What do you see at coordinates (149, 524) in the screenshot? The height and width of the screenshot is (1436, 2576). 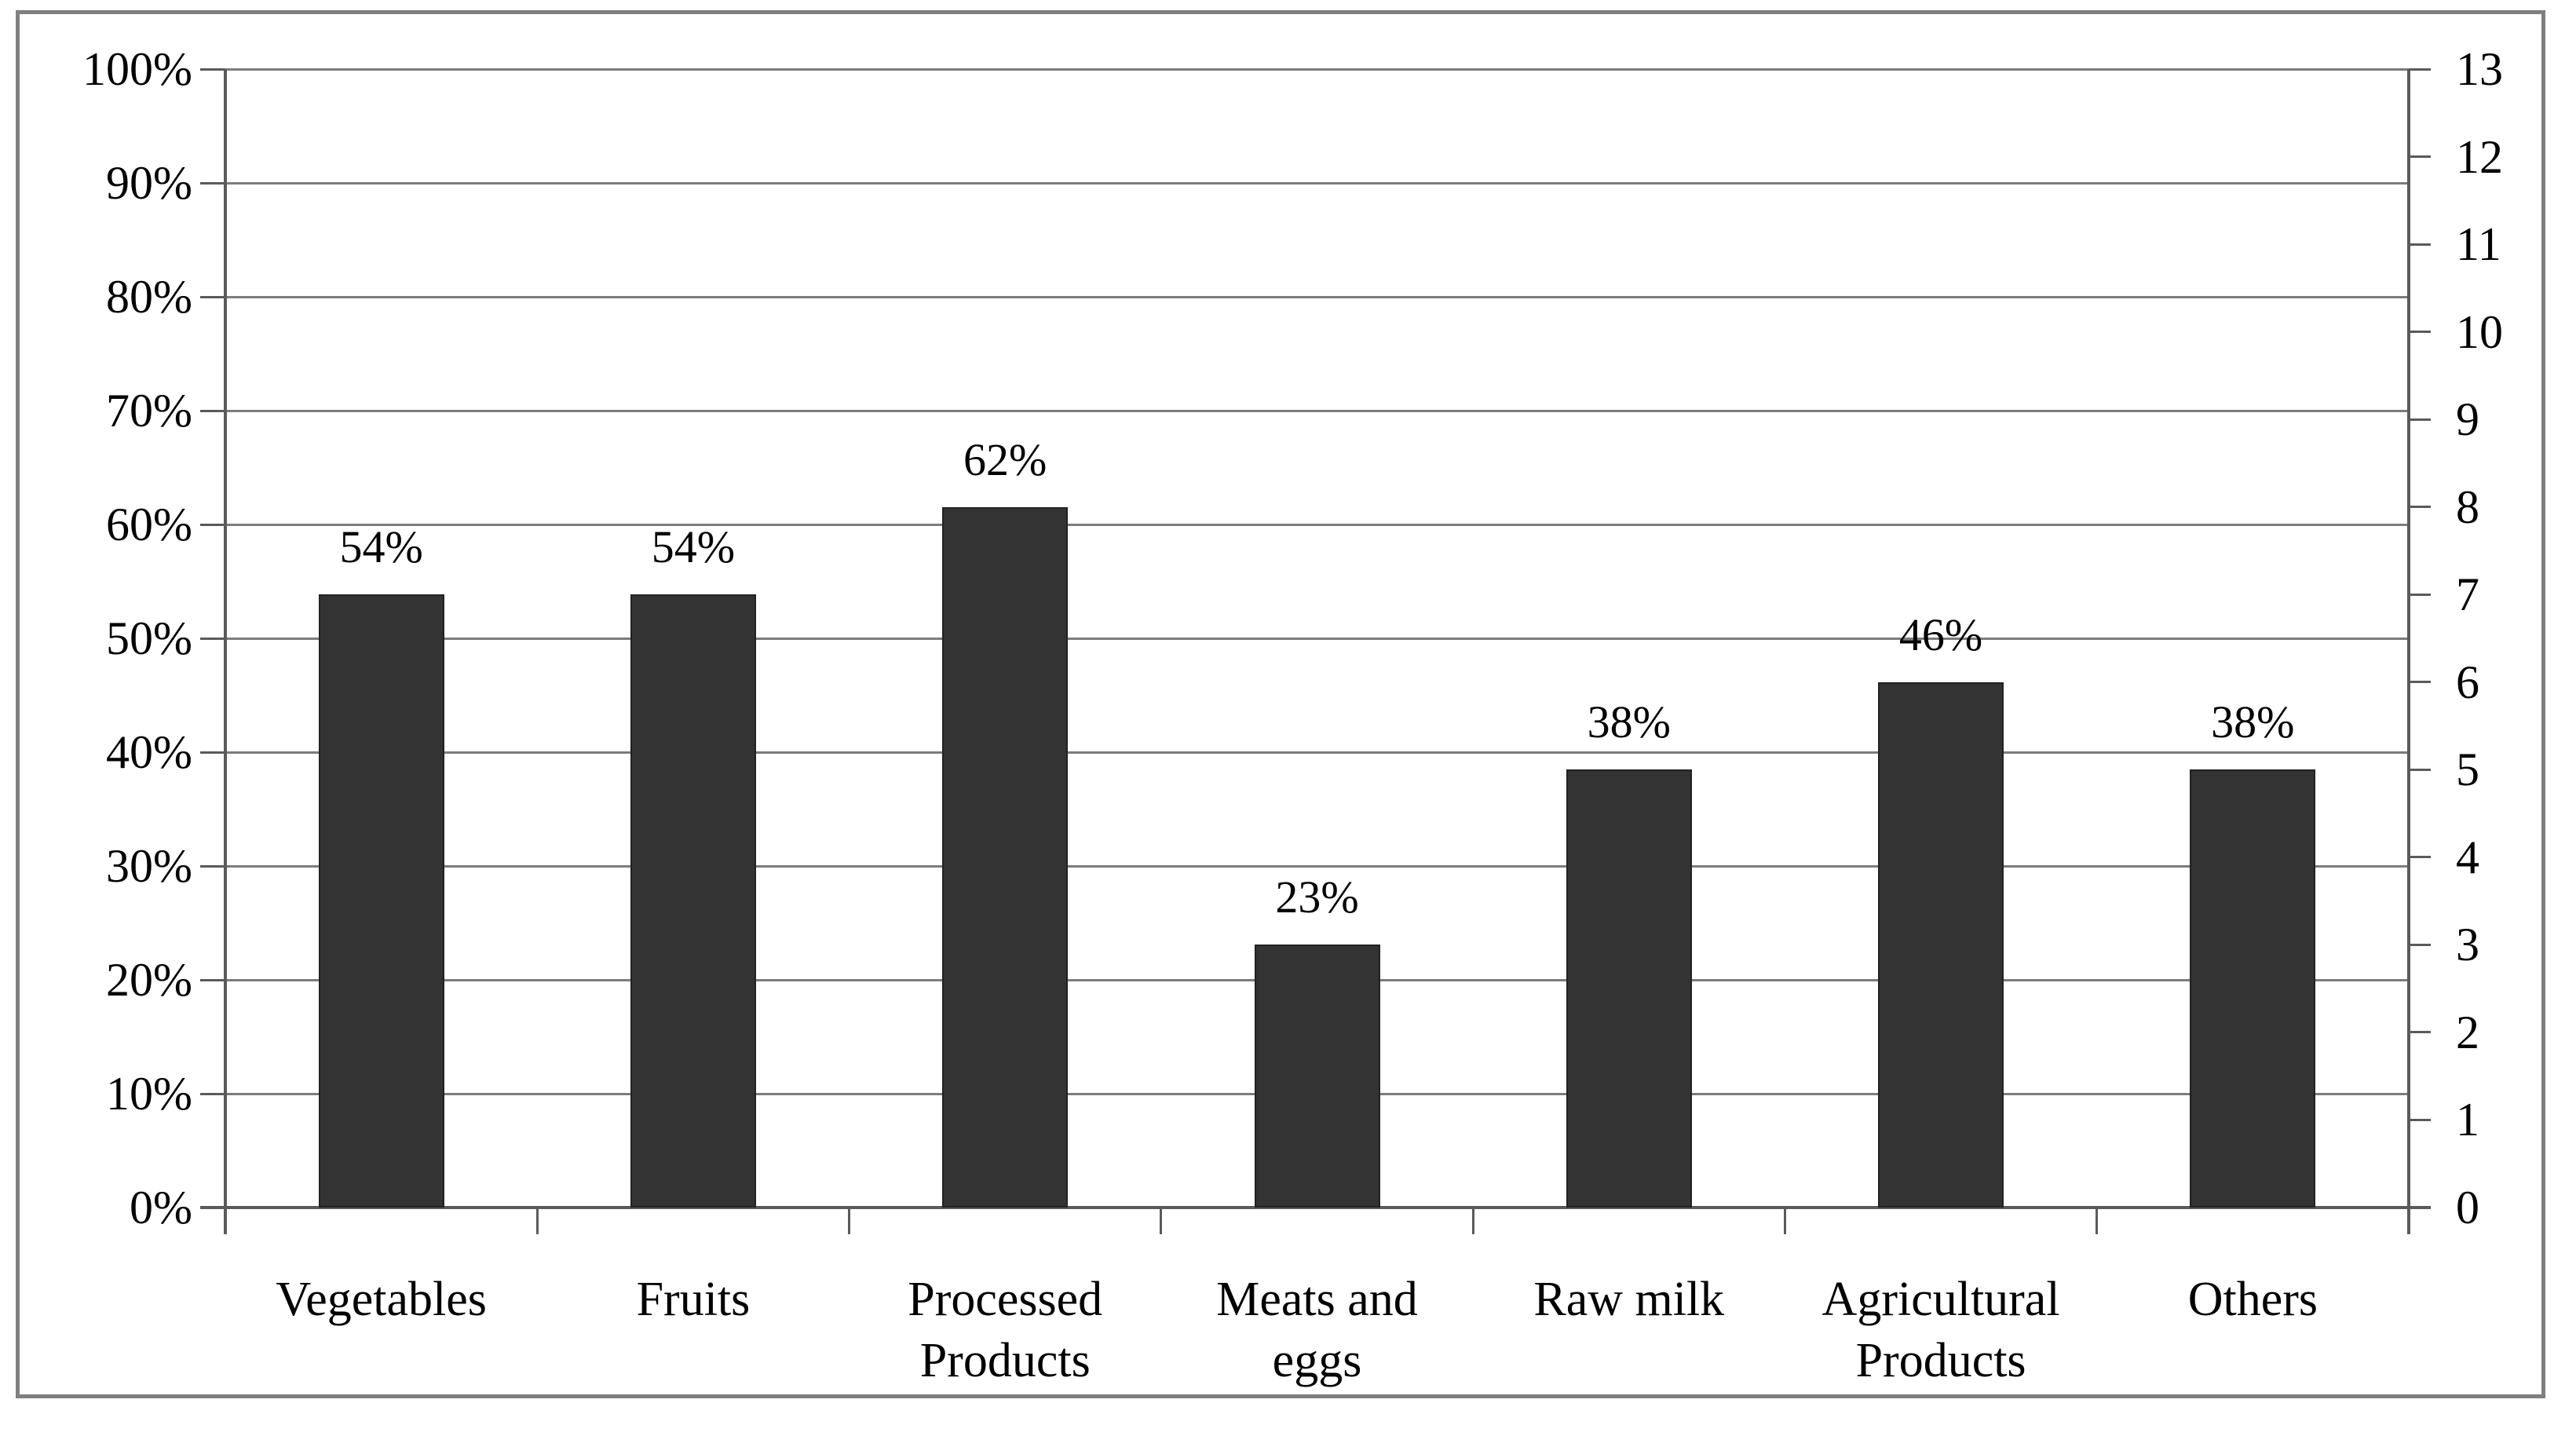 I see `left-axis-tick-label: 60%` at bounding box center [149, 524].